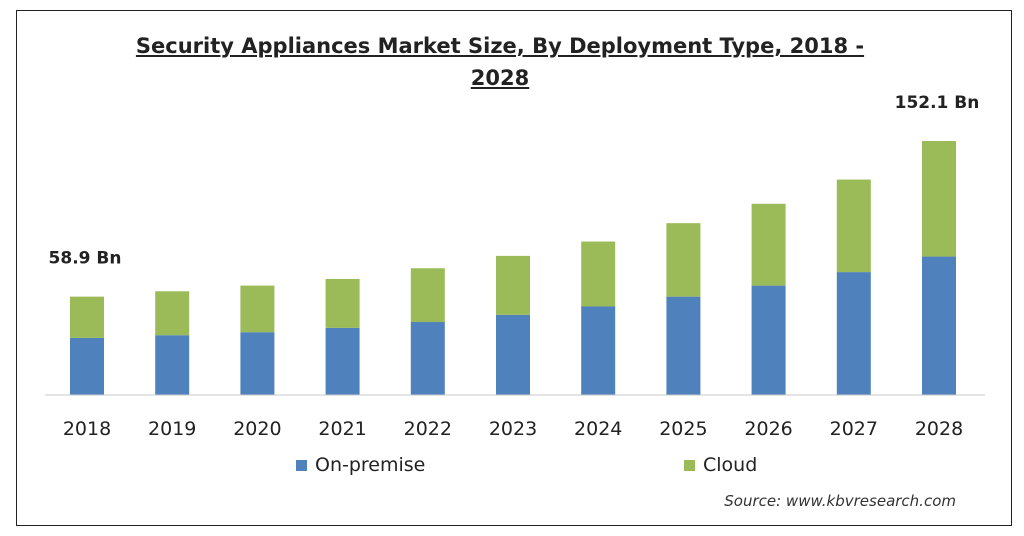 The image size is (1024, 536). What do you see at coordinates (853, 226) in the screenshot?
I see `bar-cloud-2027` at bounding box center [853, 226].